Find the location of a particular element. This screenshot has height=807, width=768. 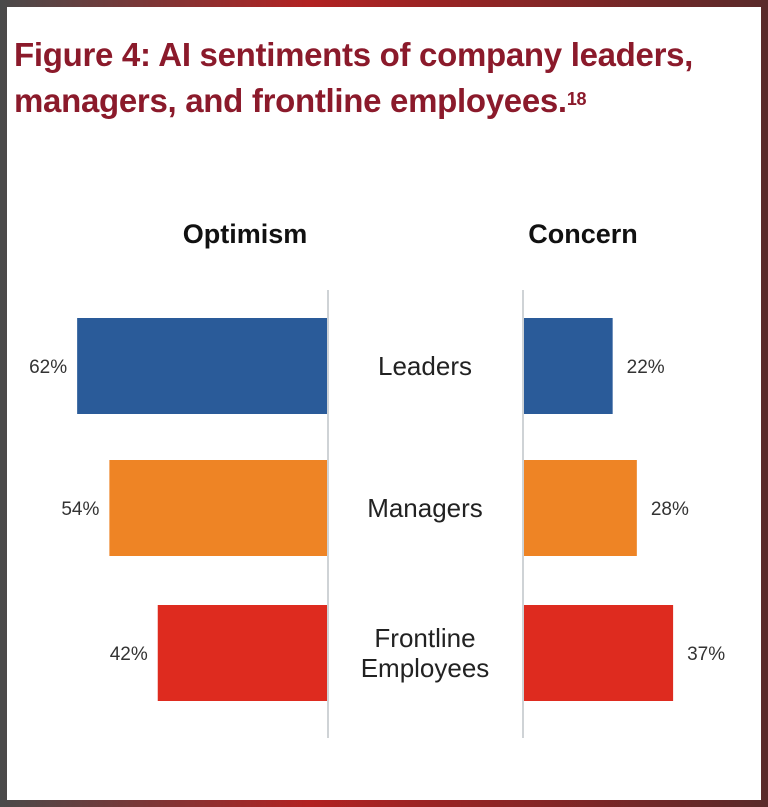

category-label-line: Managers is located at coordinates (425, 508).